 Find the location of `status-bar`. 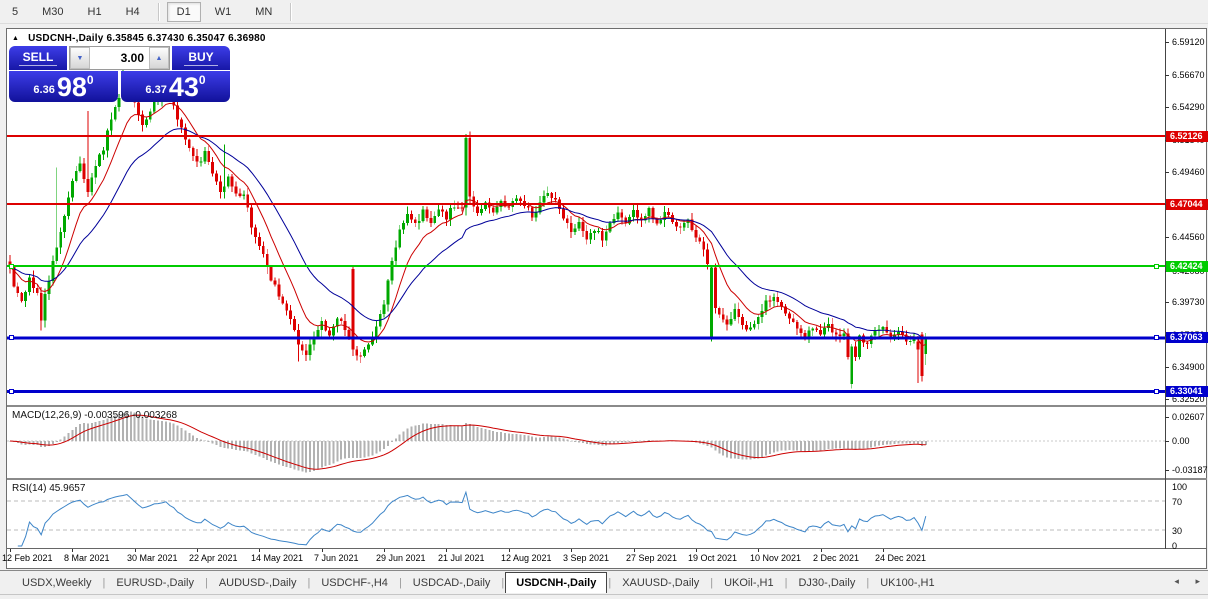

status-bar is located at coordinates (604, 596).